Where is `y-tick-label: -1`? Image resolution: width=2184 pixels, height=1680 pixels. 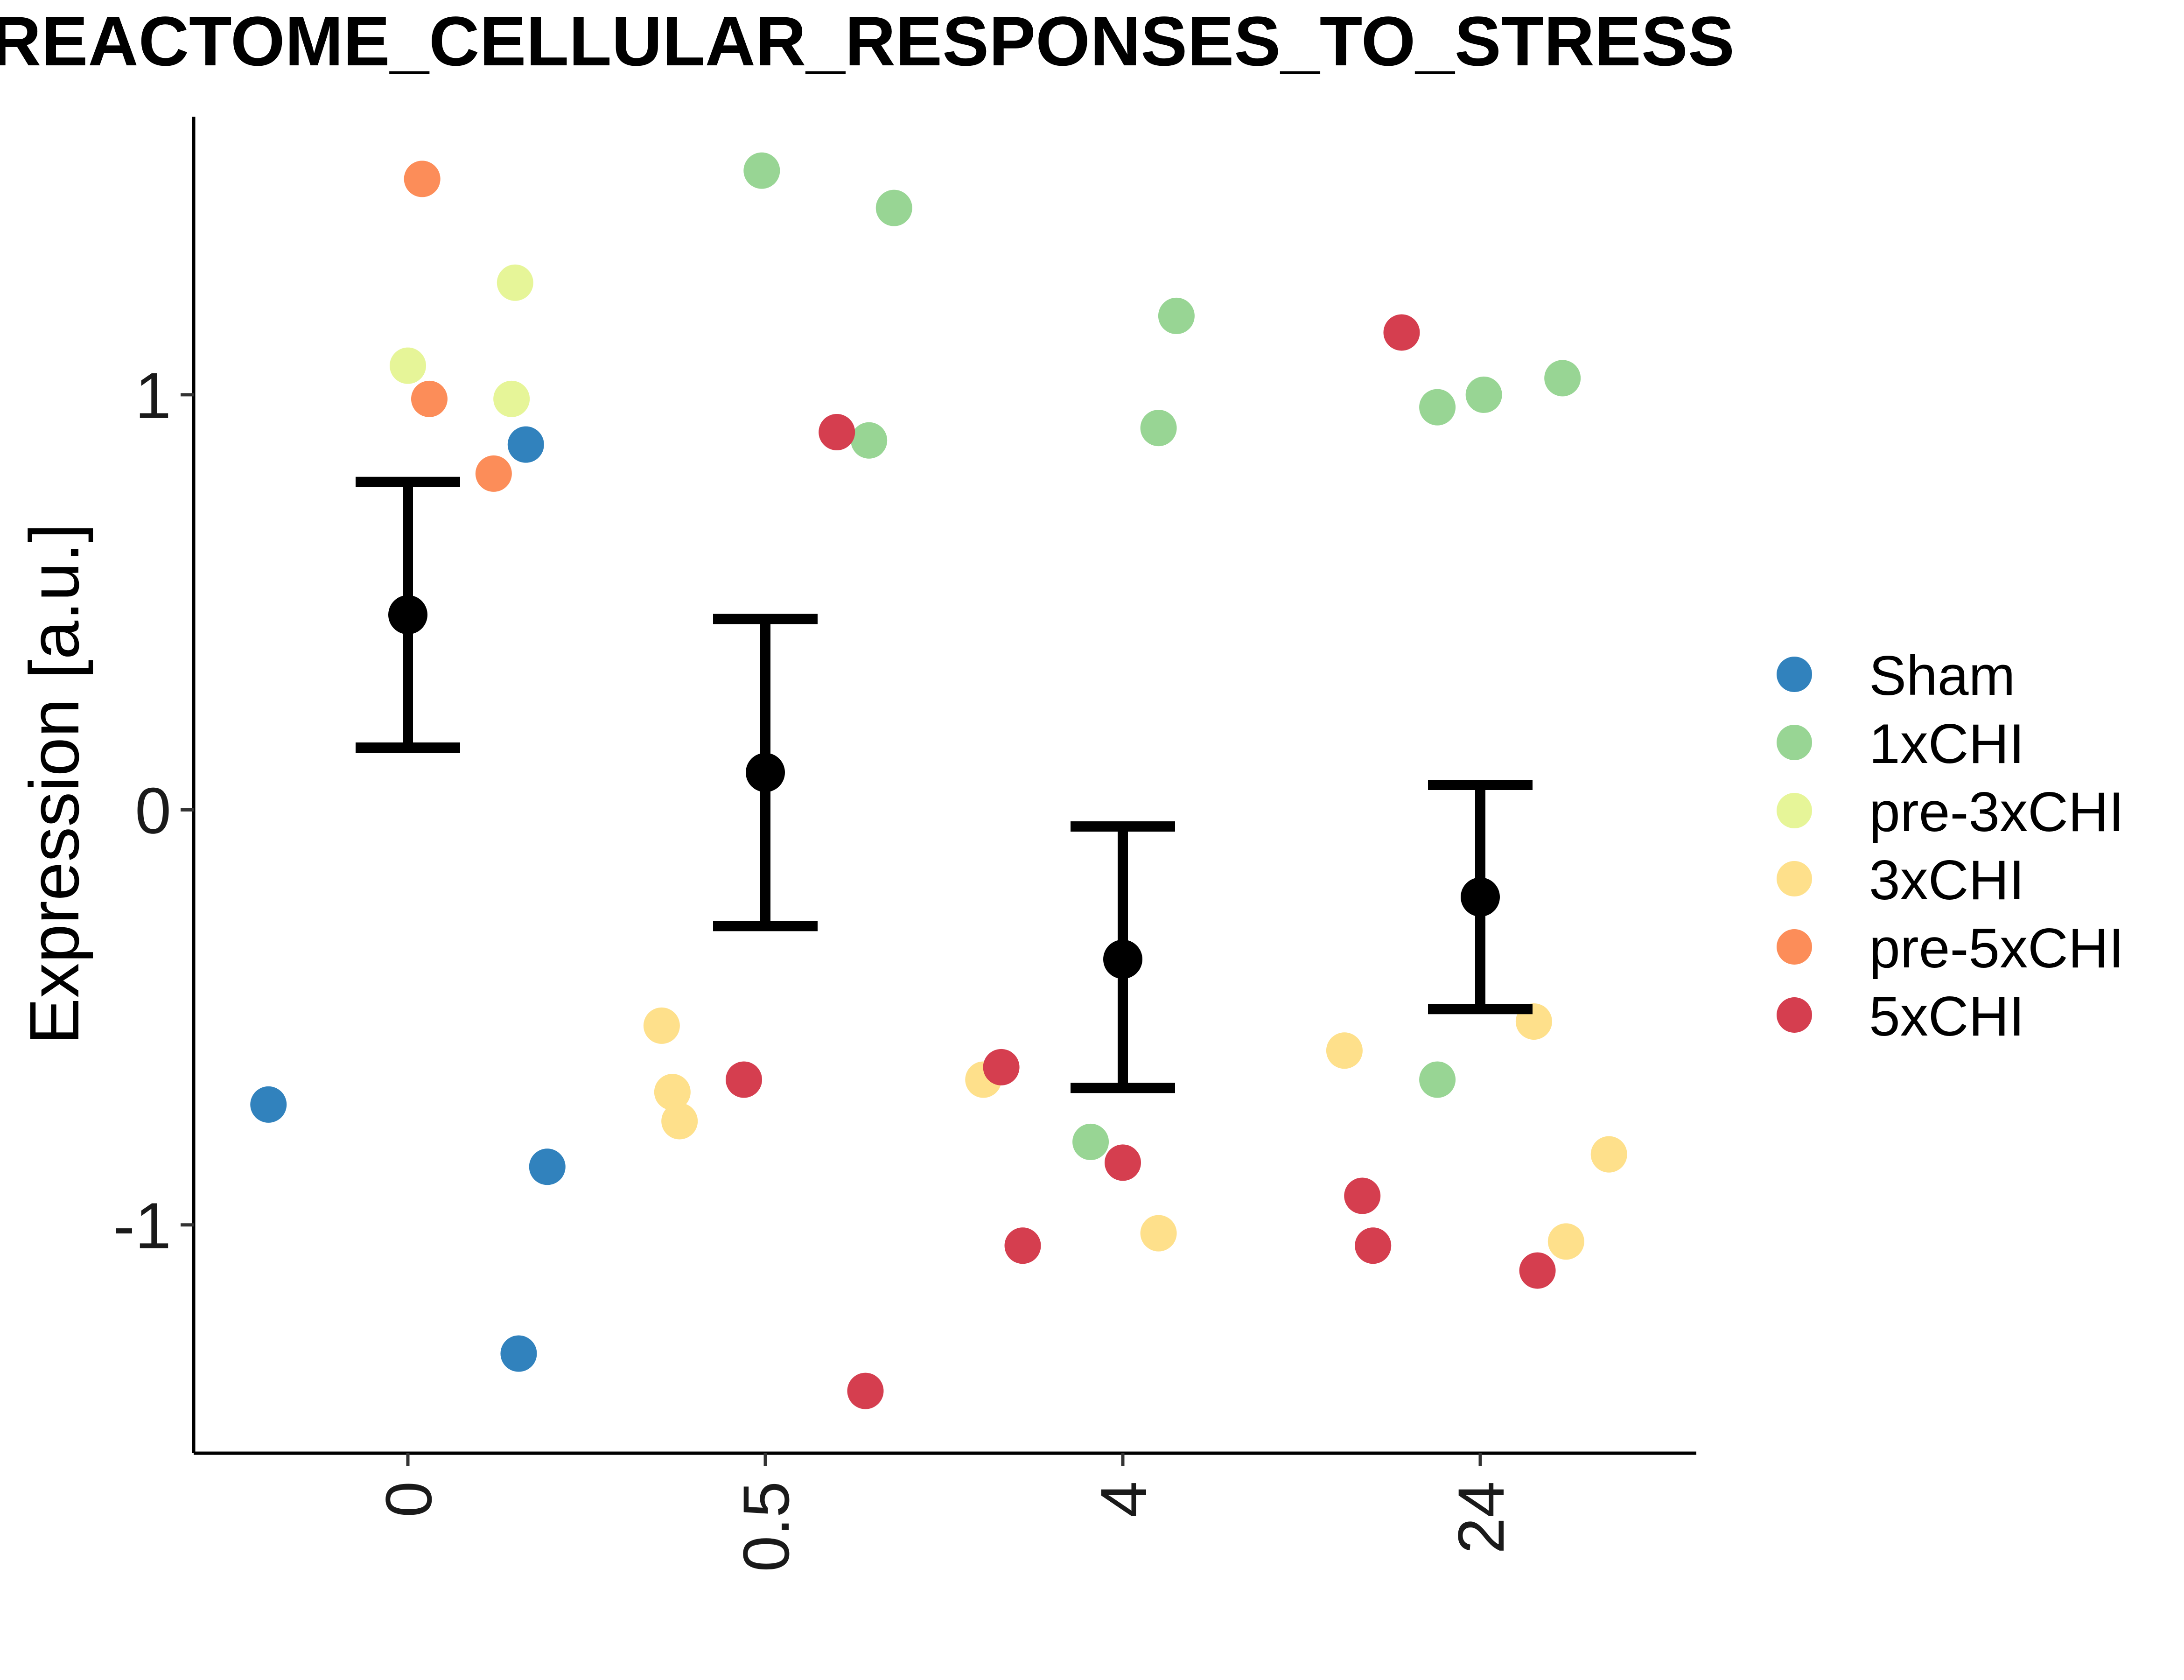
y-tick-label: -1 is located at coordinates (142, 1225).